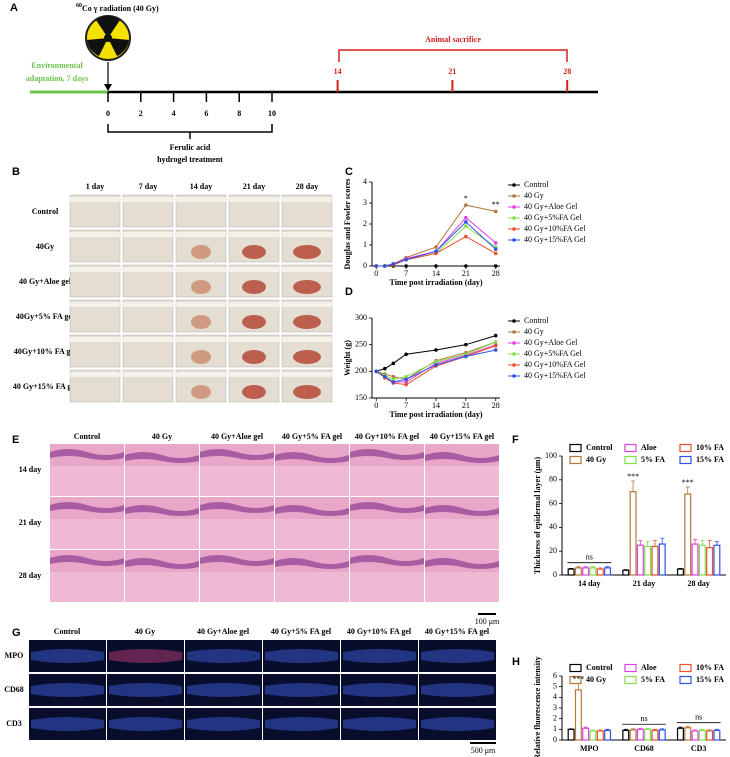  Describe the element at coordinates (599, 447) in the screenshot. I see `legend-label: Control` at that location.